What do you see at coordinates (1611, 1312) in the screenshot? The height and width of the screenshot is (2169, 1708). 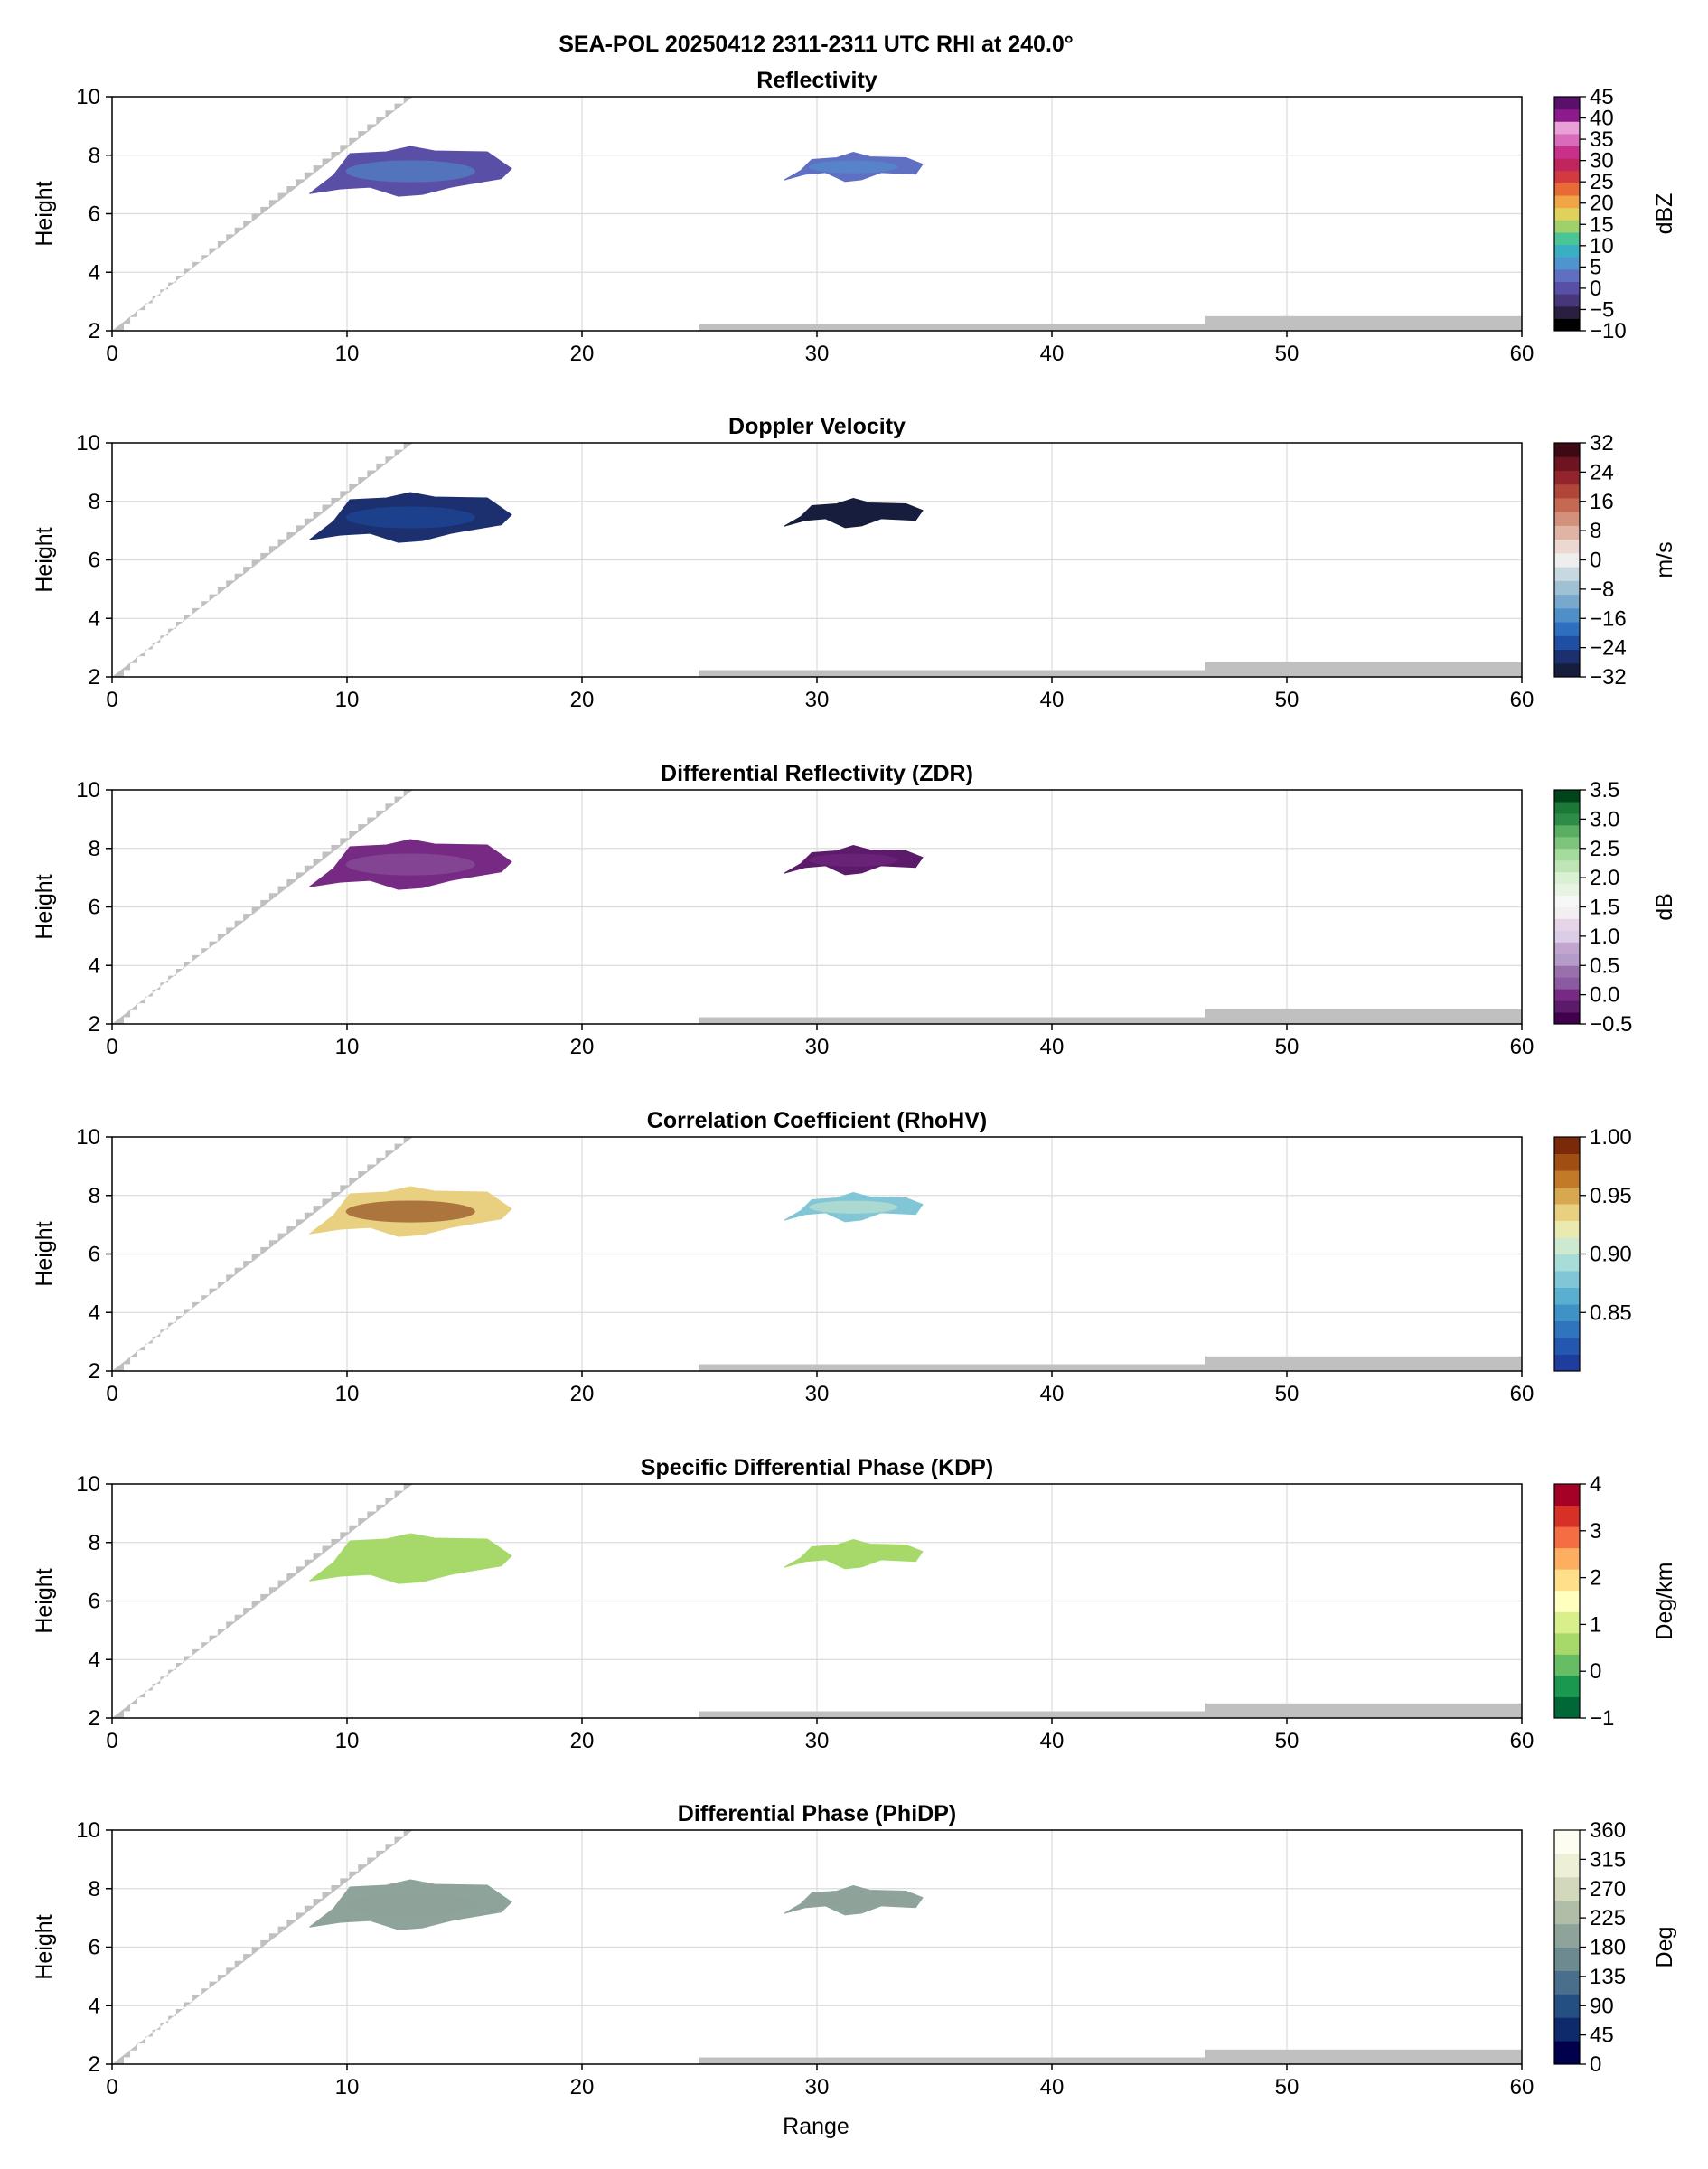 I see `colorbar-tick-label: 0.85` at bounding box center [1611, 1312].